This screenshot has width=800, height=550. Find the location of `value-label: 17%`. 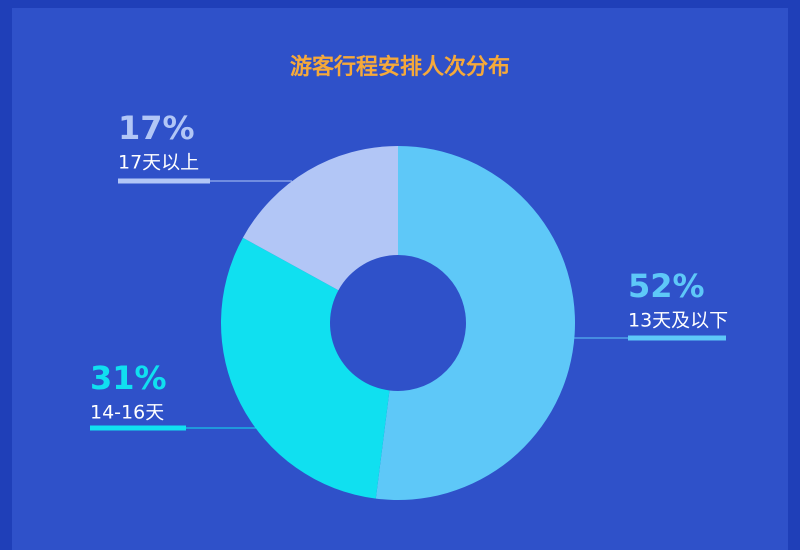

value-label: 17% is located at coordinates (156, 128).